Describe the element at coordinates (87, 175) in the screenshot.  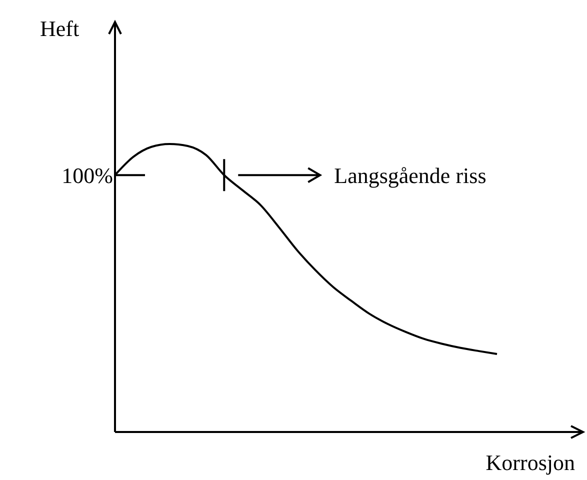
I see `annotation: 100%` at that location.